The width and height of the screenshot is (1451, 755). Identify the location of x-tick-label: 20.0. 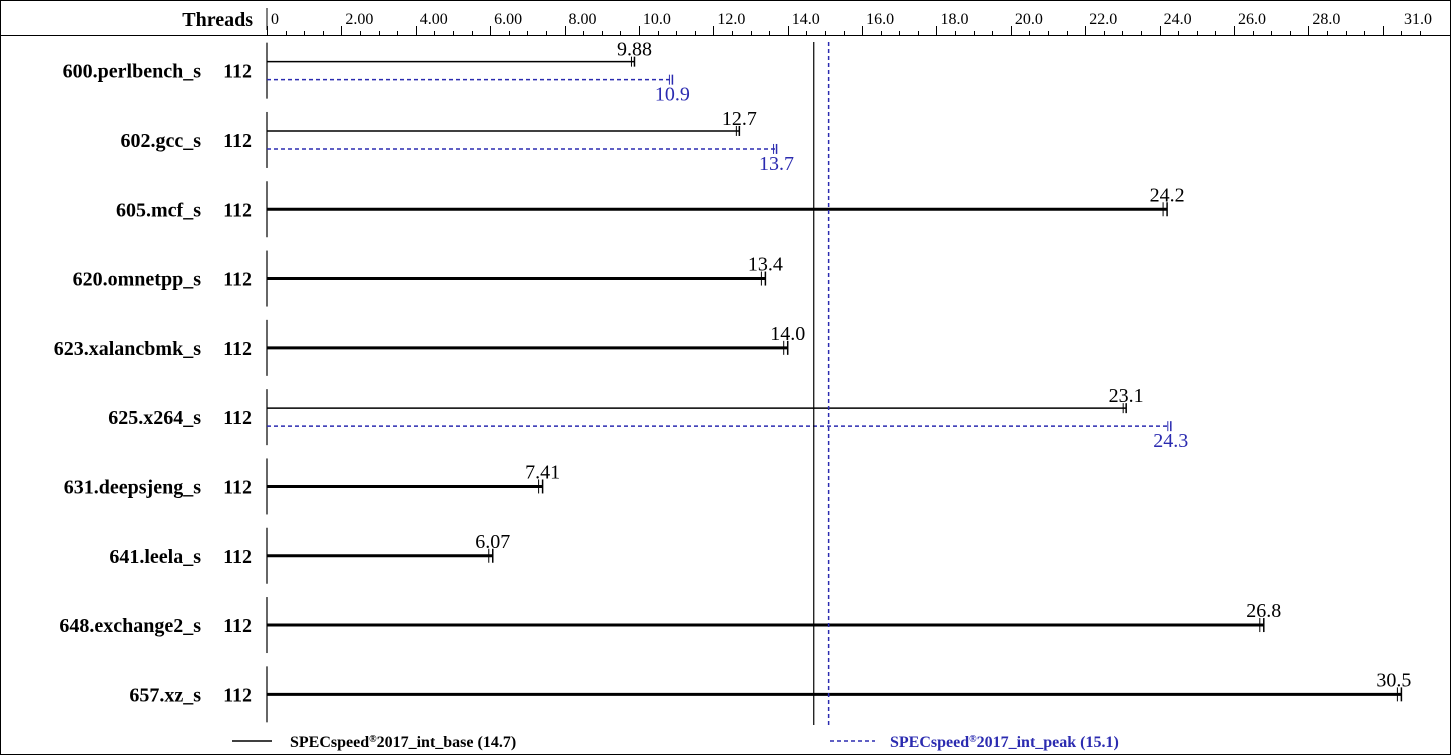
(1029, 19).